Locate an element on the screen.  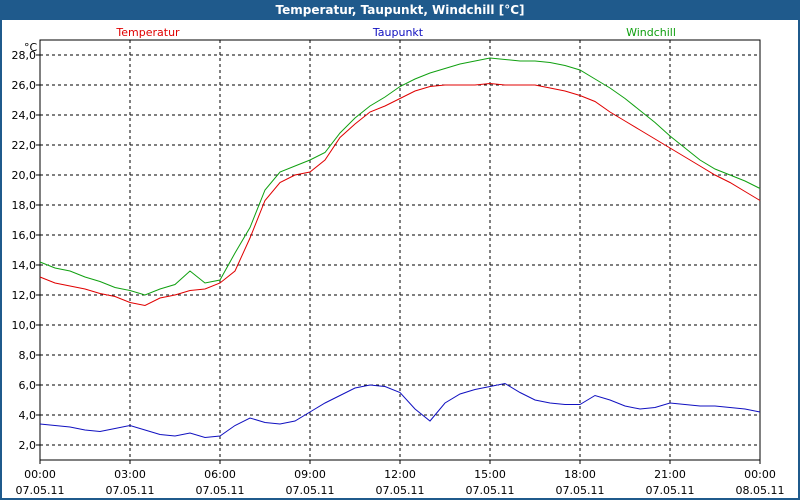
y-tick-label: 24,0 is located at coordinates (24, 115).